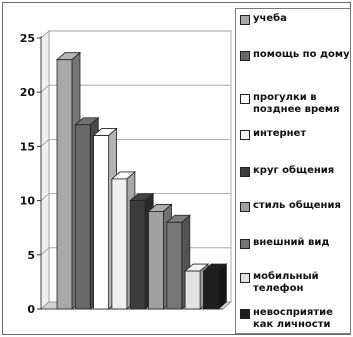  Describe the element at coordinates (301, 54) in the screenshot. I see `legend-label: помощь по дому` at that location.